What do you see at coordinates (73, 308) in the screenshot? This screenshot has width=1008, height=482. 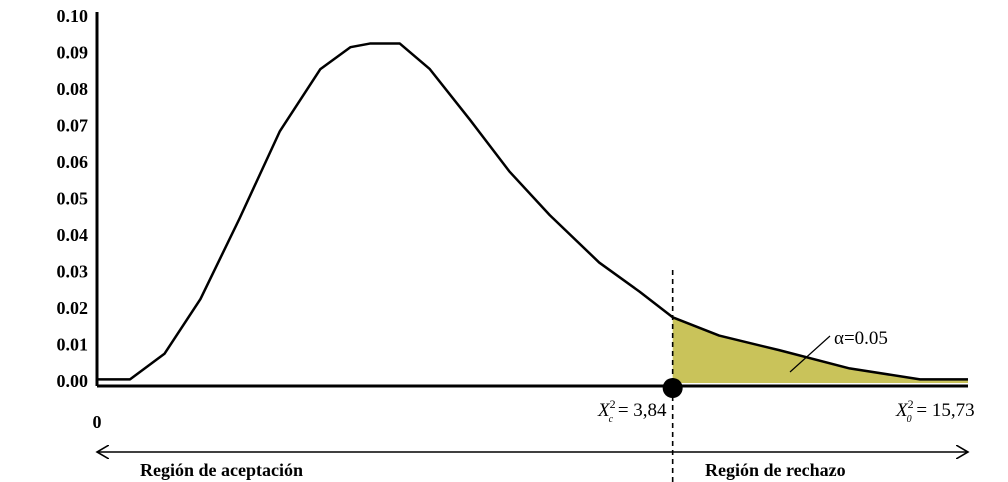 I see `y-tick-label: 0.02` at bounding box center [73, 308].